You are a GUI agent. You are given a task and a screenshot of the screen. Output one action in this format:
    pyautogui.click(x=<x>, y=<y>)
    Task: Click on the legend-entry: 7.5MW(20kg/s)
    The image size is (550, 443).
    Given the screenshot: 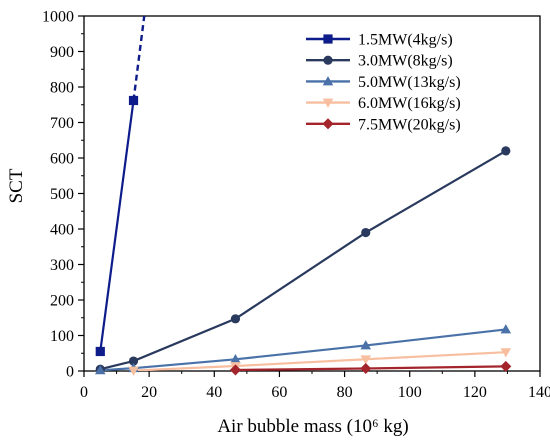 What is the action you would take?
    pyautogui.click(x=383, y=124)
    